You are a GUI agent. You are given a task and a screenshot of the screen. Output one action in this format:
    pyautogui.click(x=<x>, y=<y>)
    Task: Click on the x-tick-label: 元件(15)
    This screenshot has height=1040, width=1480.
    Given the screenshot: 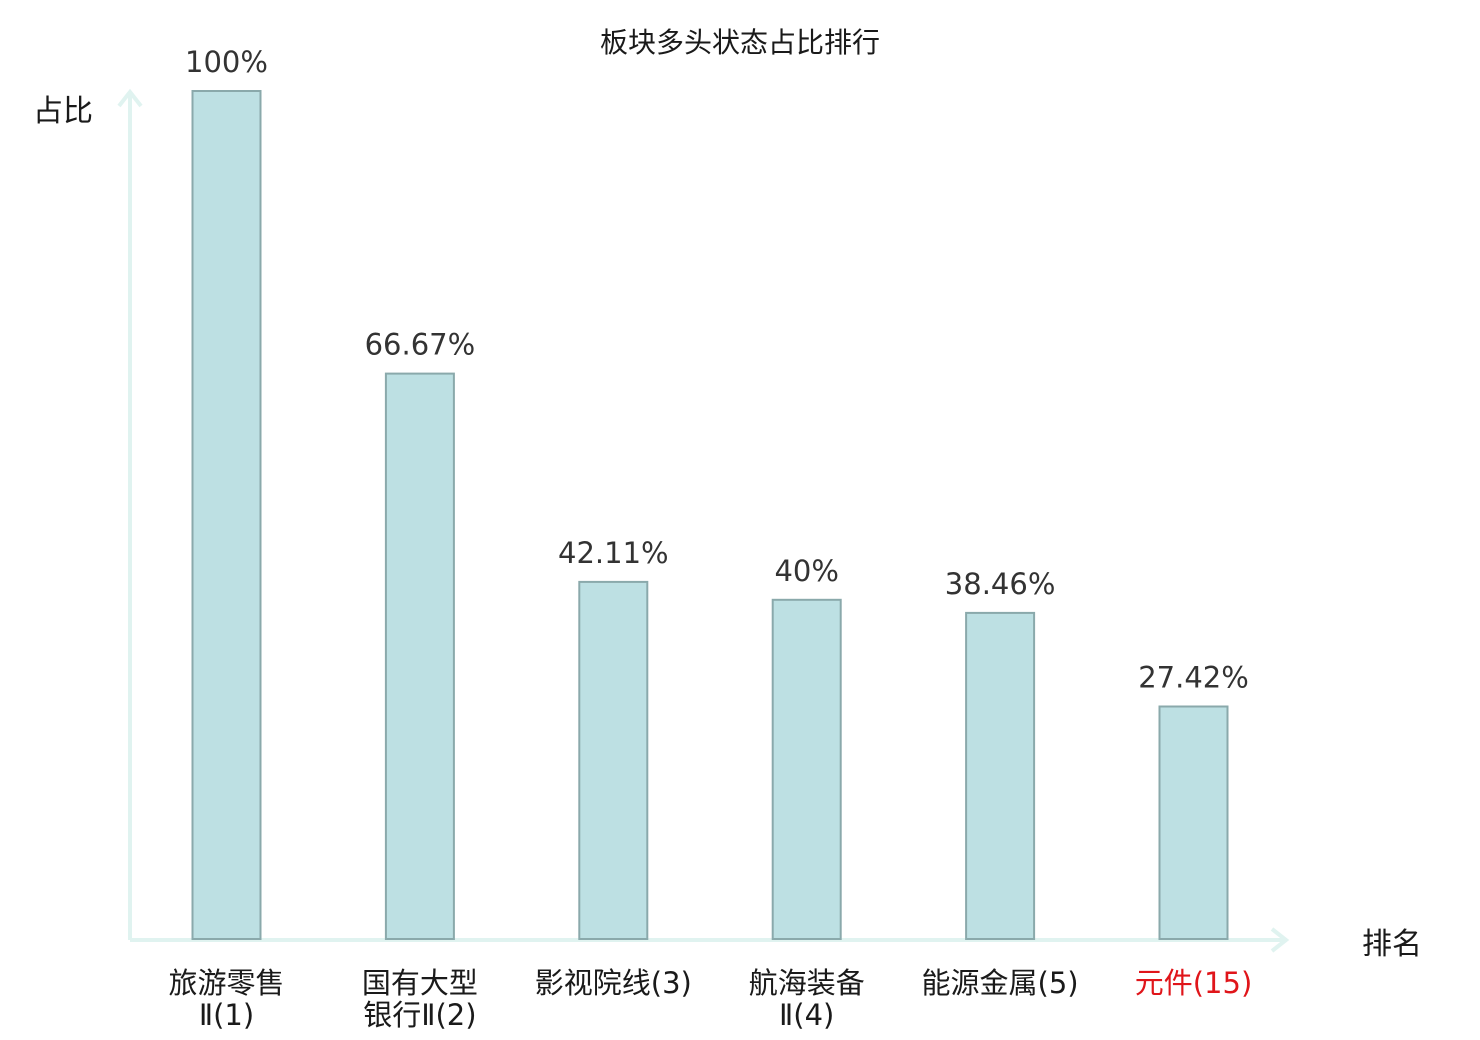 What is the action you would take?
    pyautogui.click(x=1194, y=983)
    